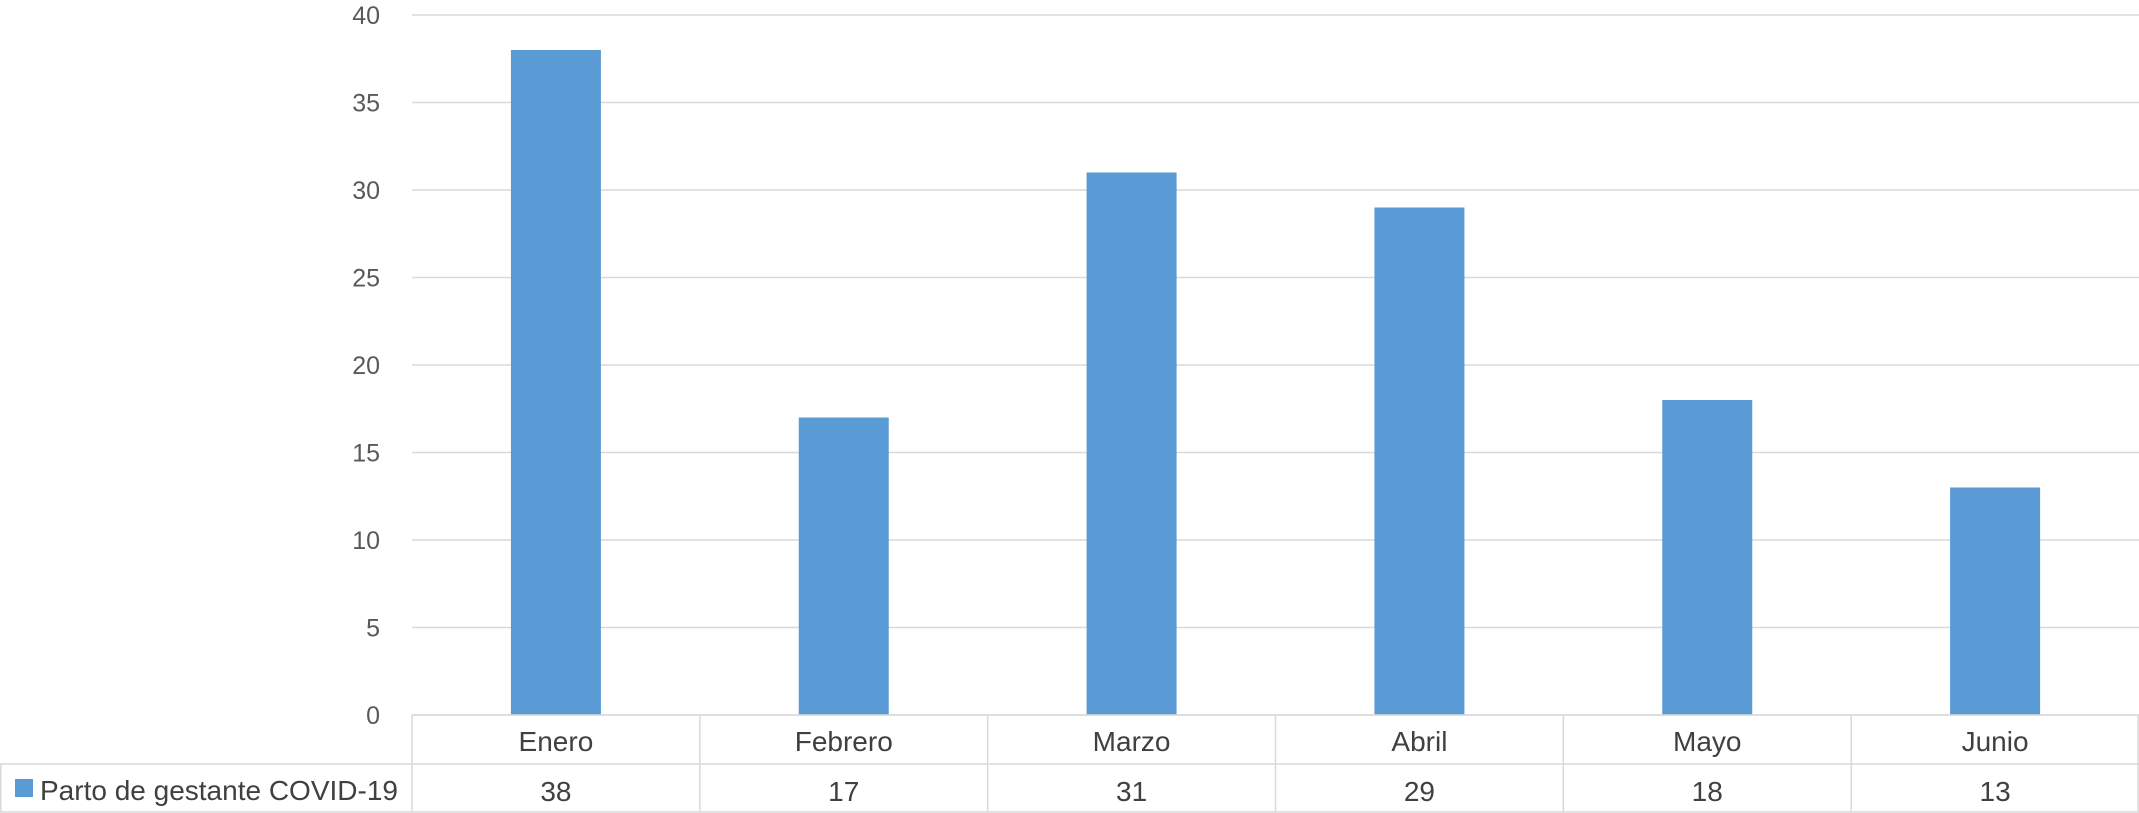 Image resolution: width=2139 pixels, height=813 pixels. Describe the element at coordinates (1419, 791) in the screenshot. I see `data-value-label: 29` at that location.